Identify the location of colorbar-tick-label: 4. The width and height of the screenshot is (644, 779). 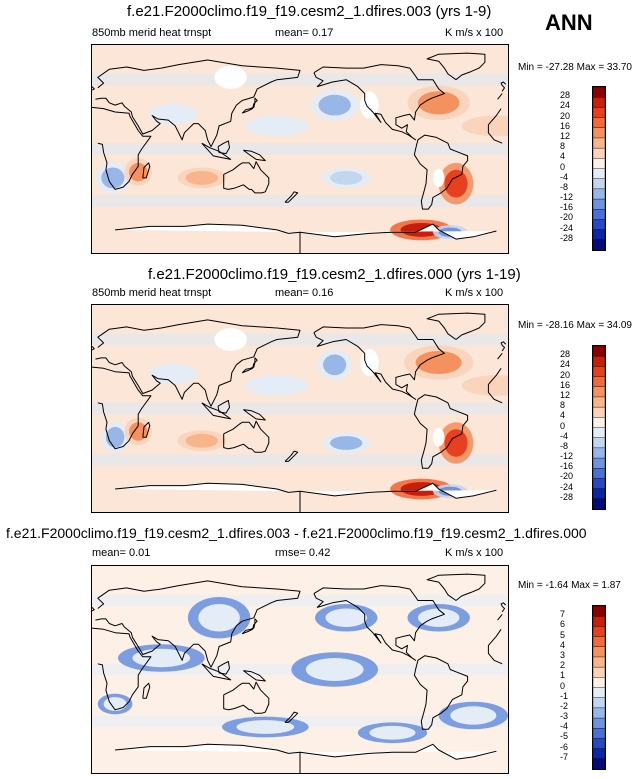
(563, 156).